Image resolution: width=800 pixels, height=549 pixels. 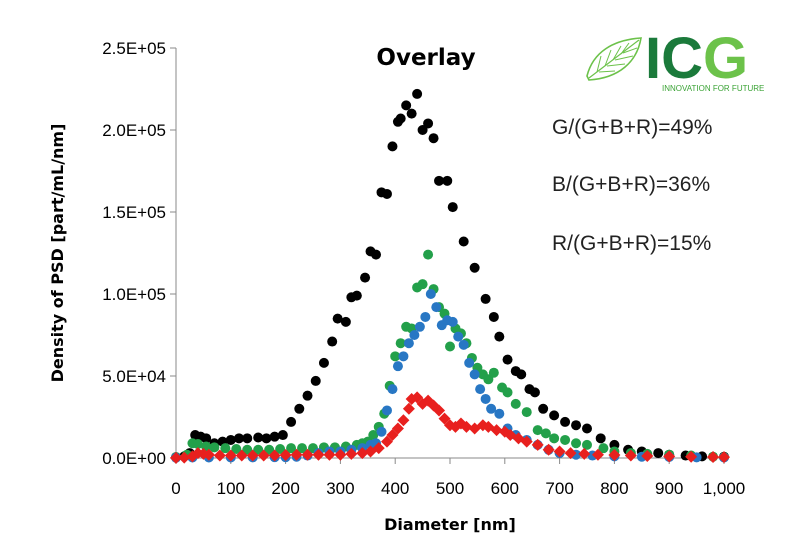 I want to click on x-tick-label: 0, so click(x=175, y=488).